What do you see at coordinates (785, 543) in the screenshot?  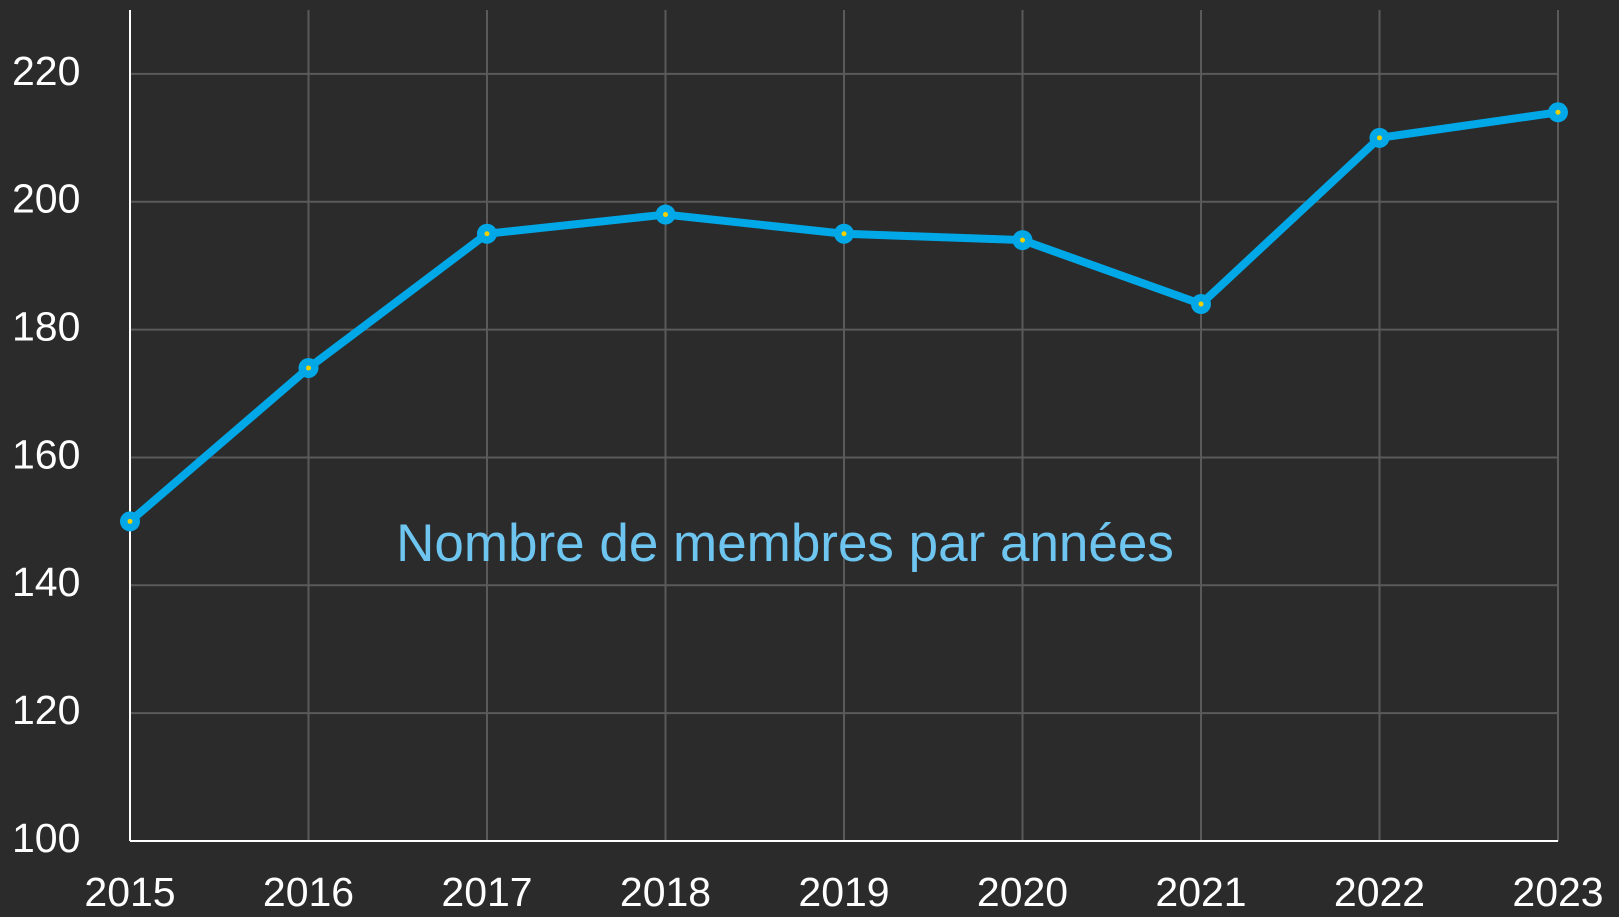 I see `chart-title: Nombre de membres par années` at bounding box center [785, 543].